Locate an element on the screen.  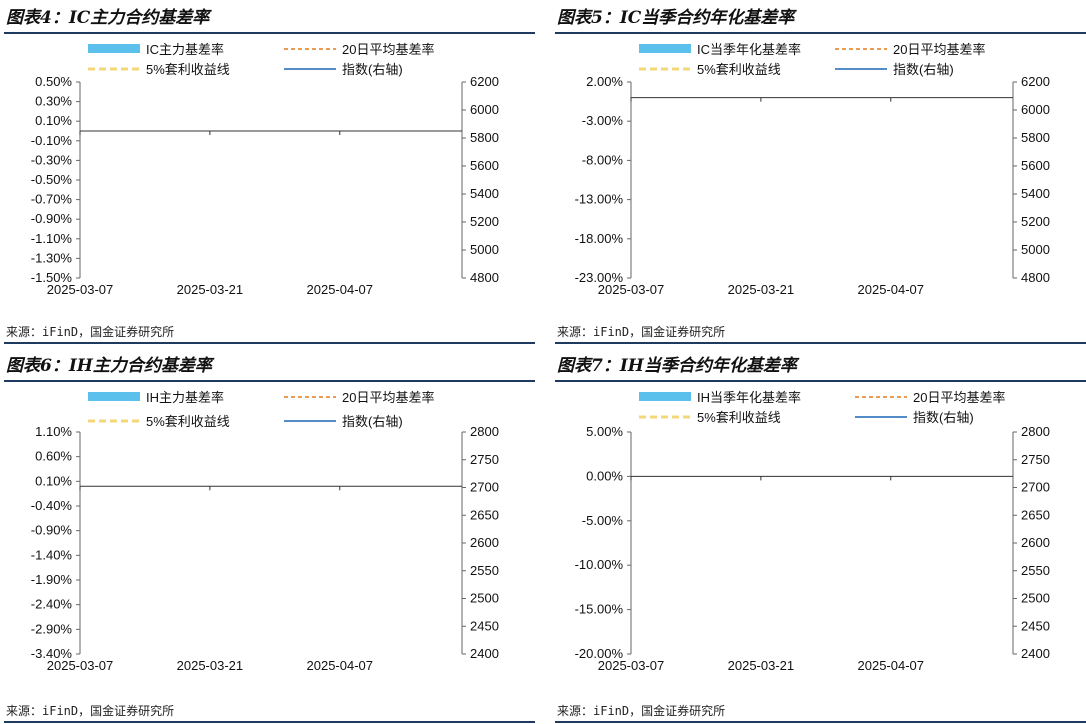
chart-title: 图表6：IH主力合约基差率 is located at coordinates (269, 367).